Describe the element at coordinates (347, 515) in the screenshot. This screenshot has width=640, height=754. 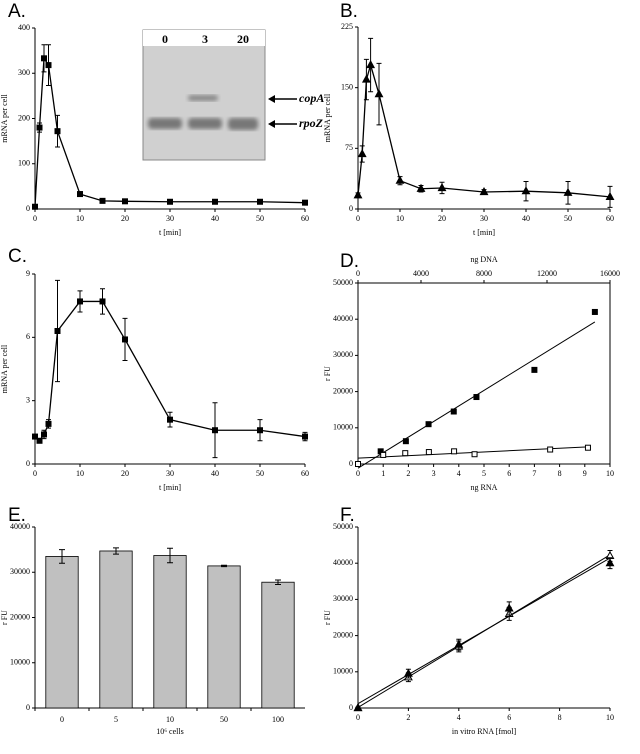
I see `panel-label: F.` at that location.